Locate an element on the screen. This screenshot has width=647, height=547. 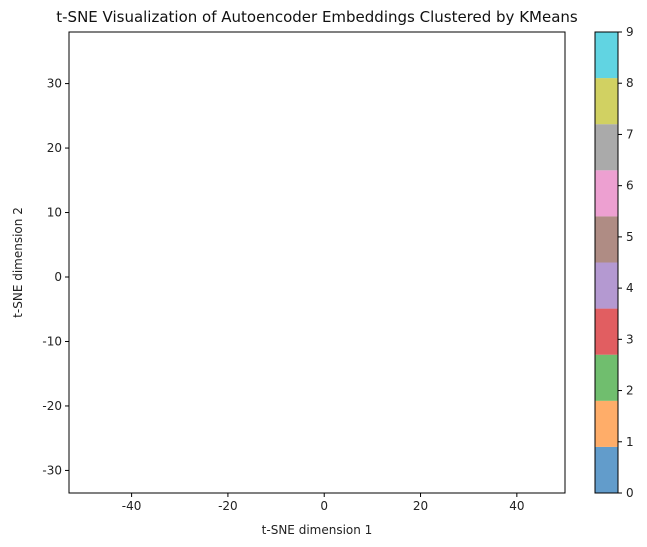
colorbar-tick-label: 5 is located at coordinates (630, 237).